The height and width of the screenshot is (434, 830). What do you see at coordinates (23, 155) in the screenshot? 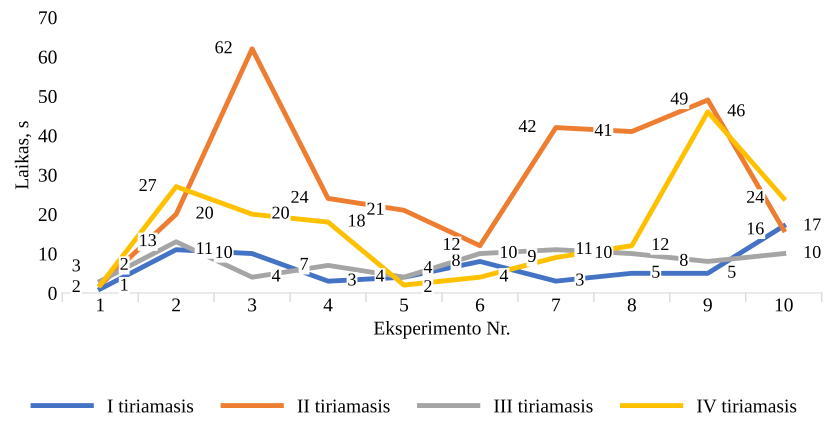
I see `y-axis-title: Laikas, s` at bounding box center [23, 155].